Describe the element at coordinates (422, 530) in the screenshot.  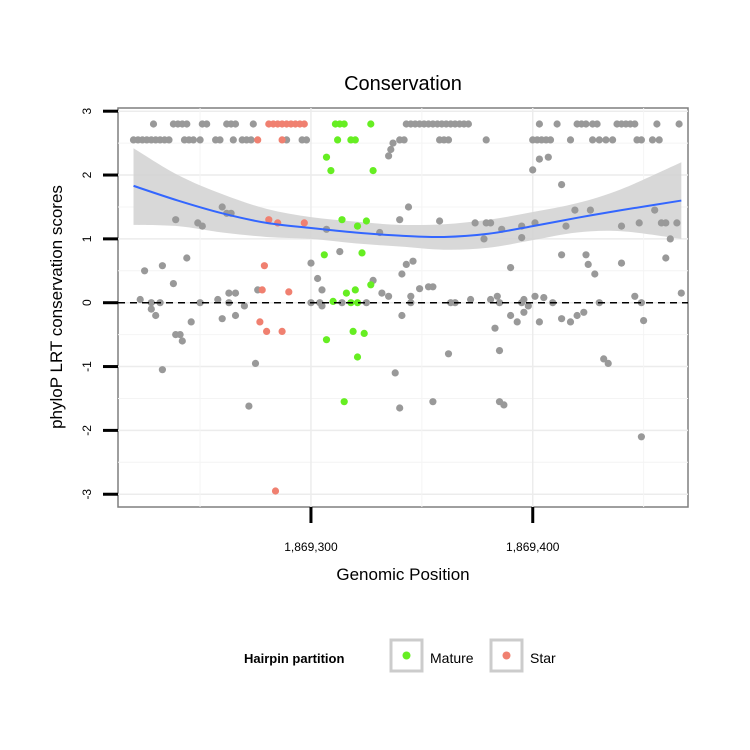
I see `x-axis: 1,869,300 1,869,400` at that location.